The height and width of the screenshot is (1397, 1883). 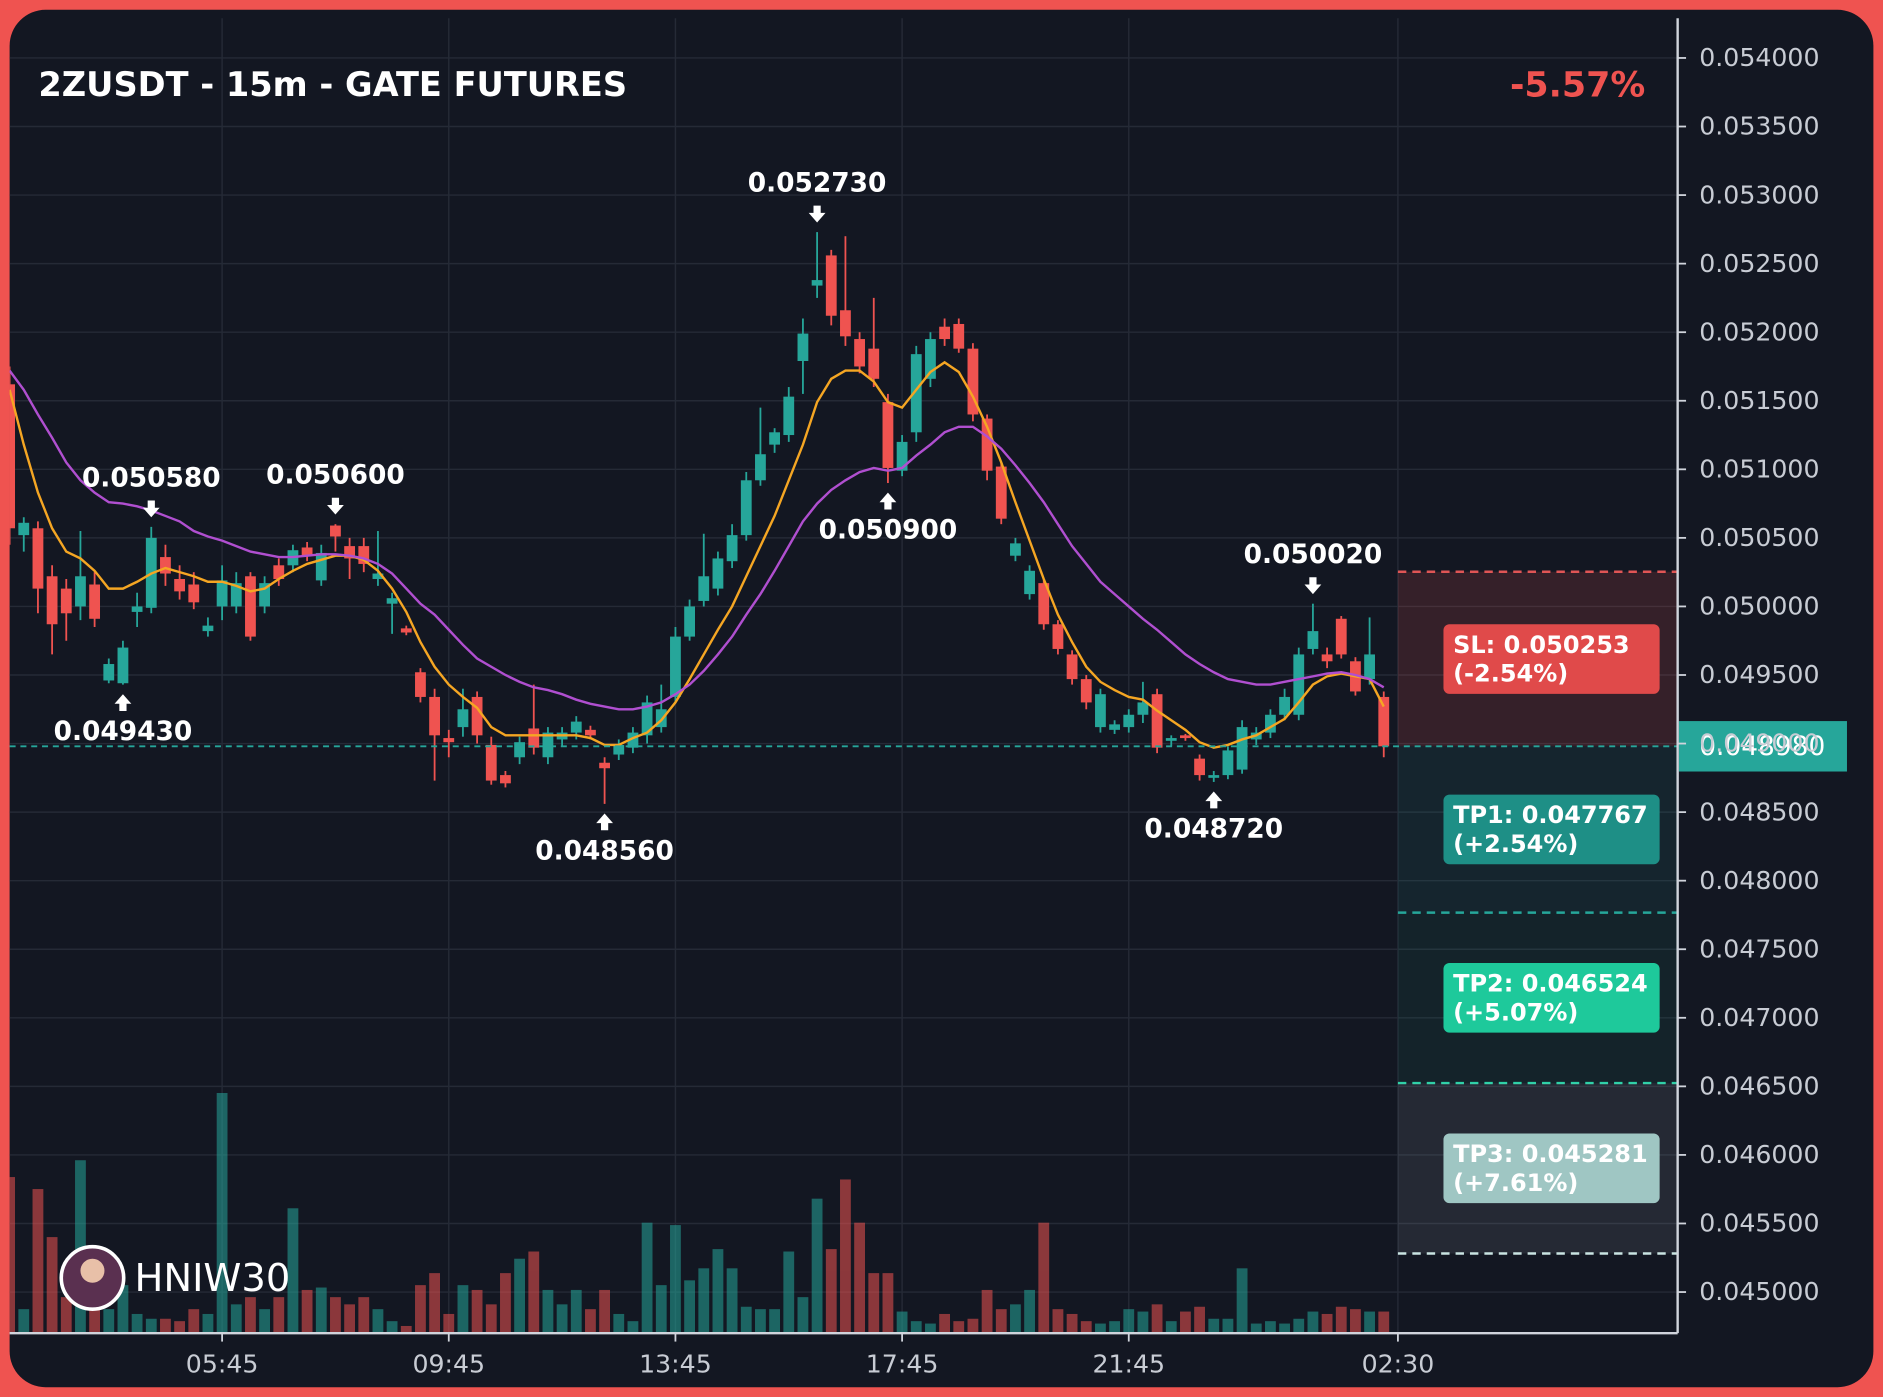 What do you see at coordinates (174, 1277) in the screenshot?
I see `watermark: HNIW30` at bounding box center [174, 1277].